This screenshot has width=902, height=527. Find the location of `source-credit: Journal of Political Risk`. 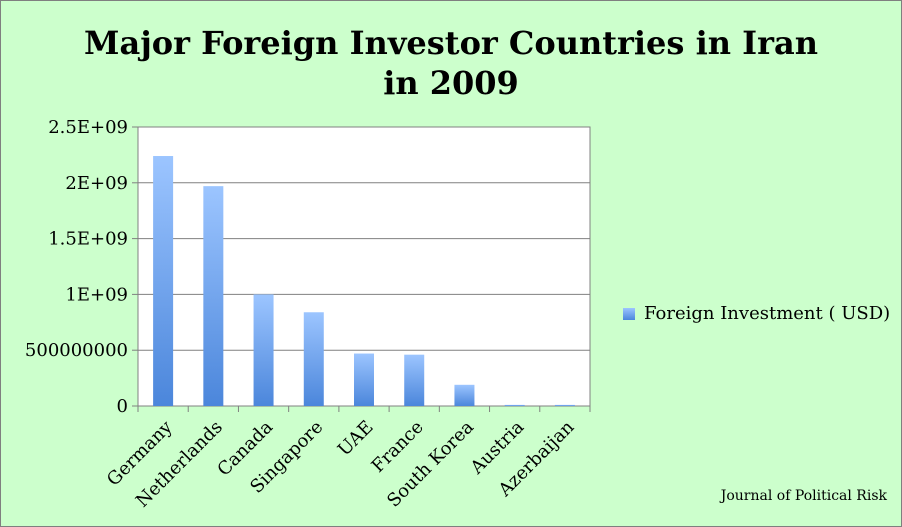

source-credit: Journal of Political Risk is located at coordinates (803, 496).